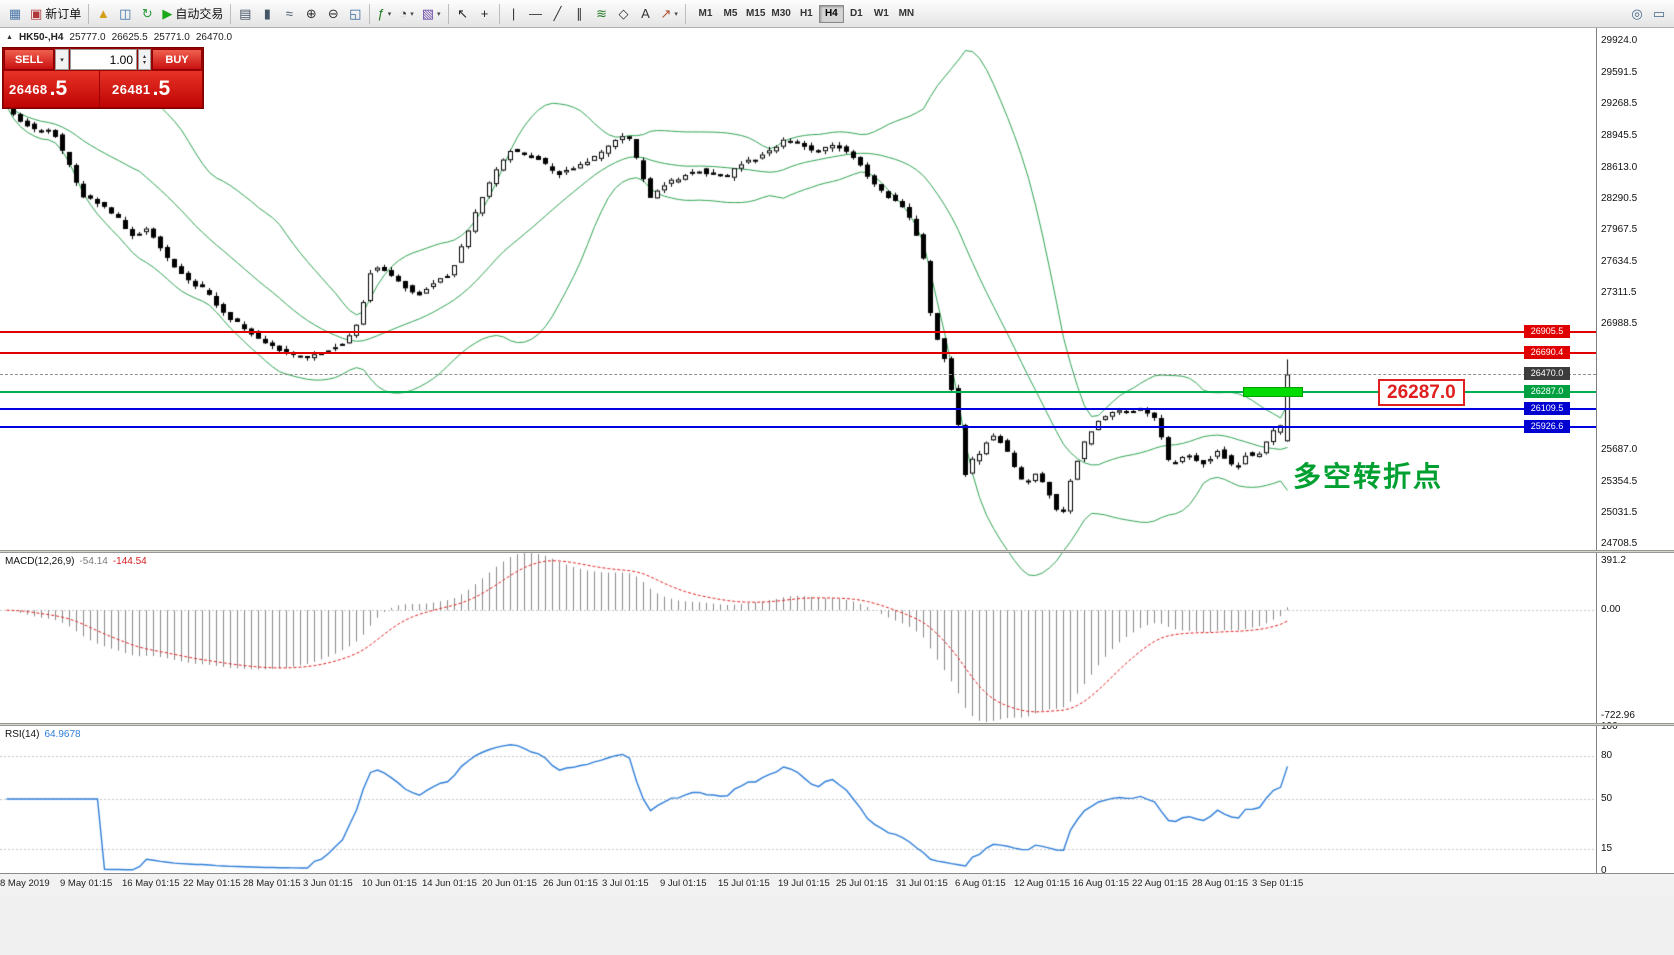 This screenshot has width=1674, height=955. Describe the element at coordinates (1619, 104) in the screenshot. I see `price-axis-label: 29268.5` at that location.